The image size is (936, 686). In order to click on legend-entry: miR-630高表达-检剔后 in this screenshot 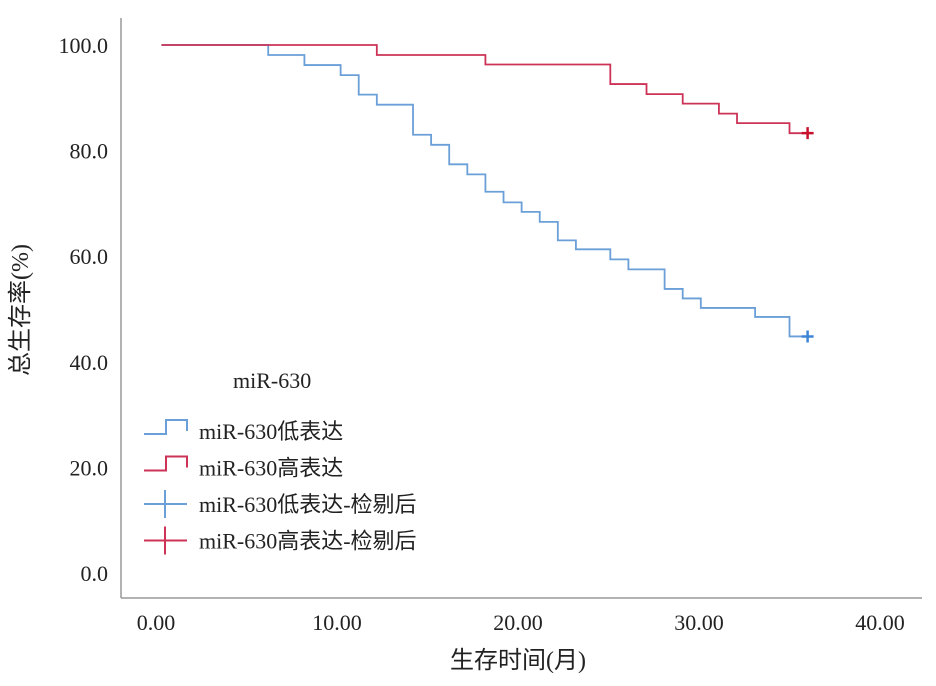, I will do `click(280, 540)`.